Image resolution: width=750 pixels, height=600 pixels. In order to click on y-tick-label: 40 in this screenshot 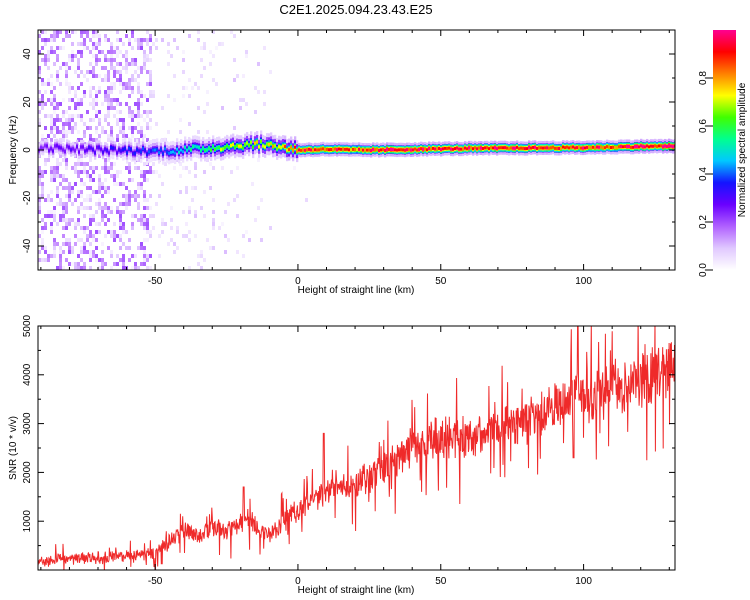, I will do `click(27, 54)`.